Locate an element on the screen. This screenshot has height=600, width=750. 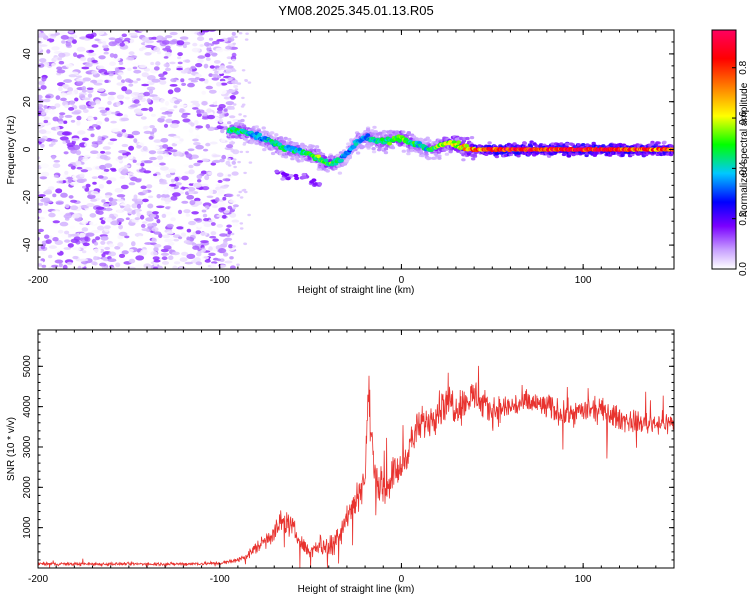
x-tick-label: 0 is located at coordinates (402, 280).